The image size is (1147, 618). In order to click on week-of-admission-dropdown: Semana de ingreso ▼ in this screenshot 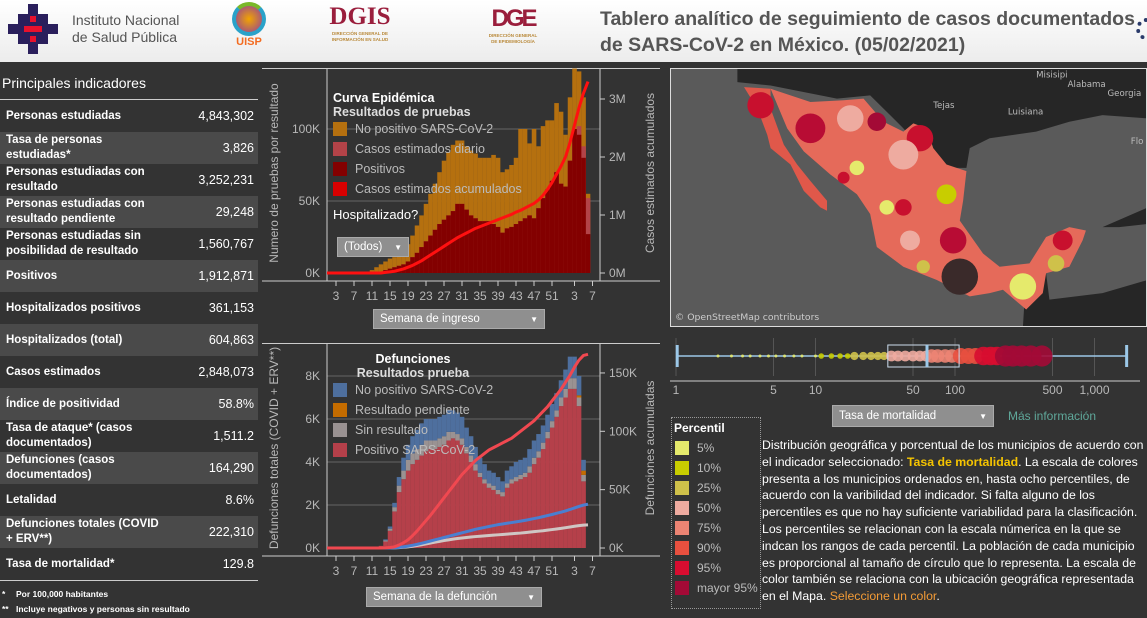, I will do `click(459, 319)`.